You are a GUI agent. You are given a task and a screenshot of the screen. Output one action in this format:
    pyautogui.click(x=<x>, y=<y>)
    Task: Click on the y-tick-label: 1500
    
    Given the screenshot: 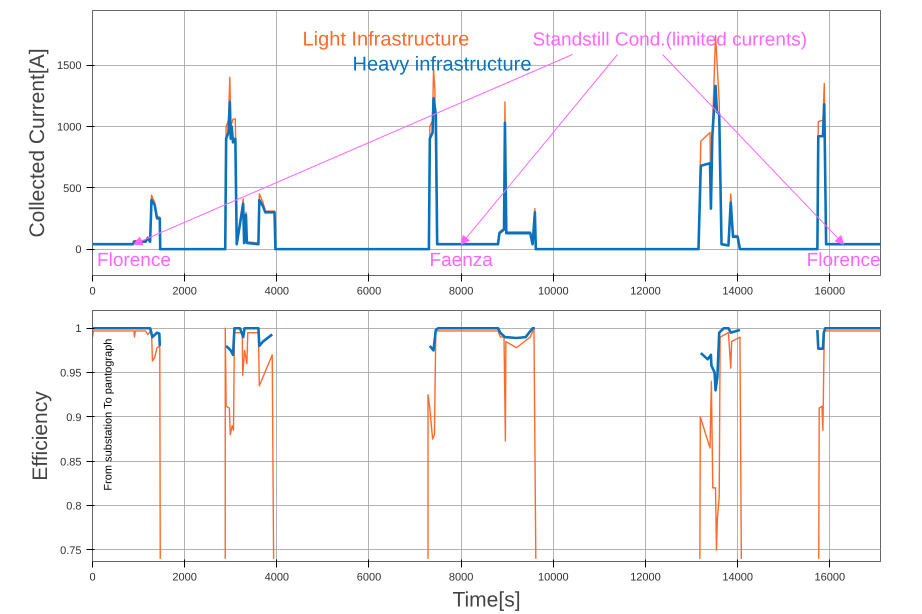 What is the action you would take?
    pyautogui.click(x=69, y=66)
    